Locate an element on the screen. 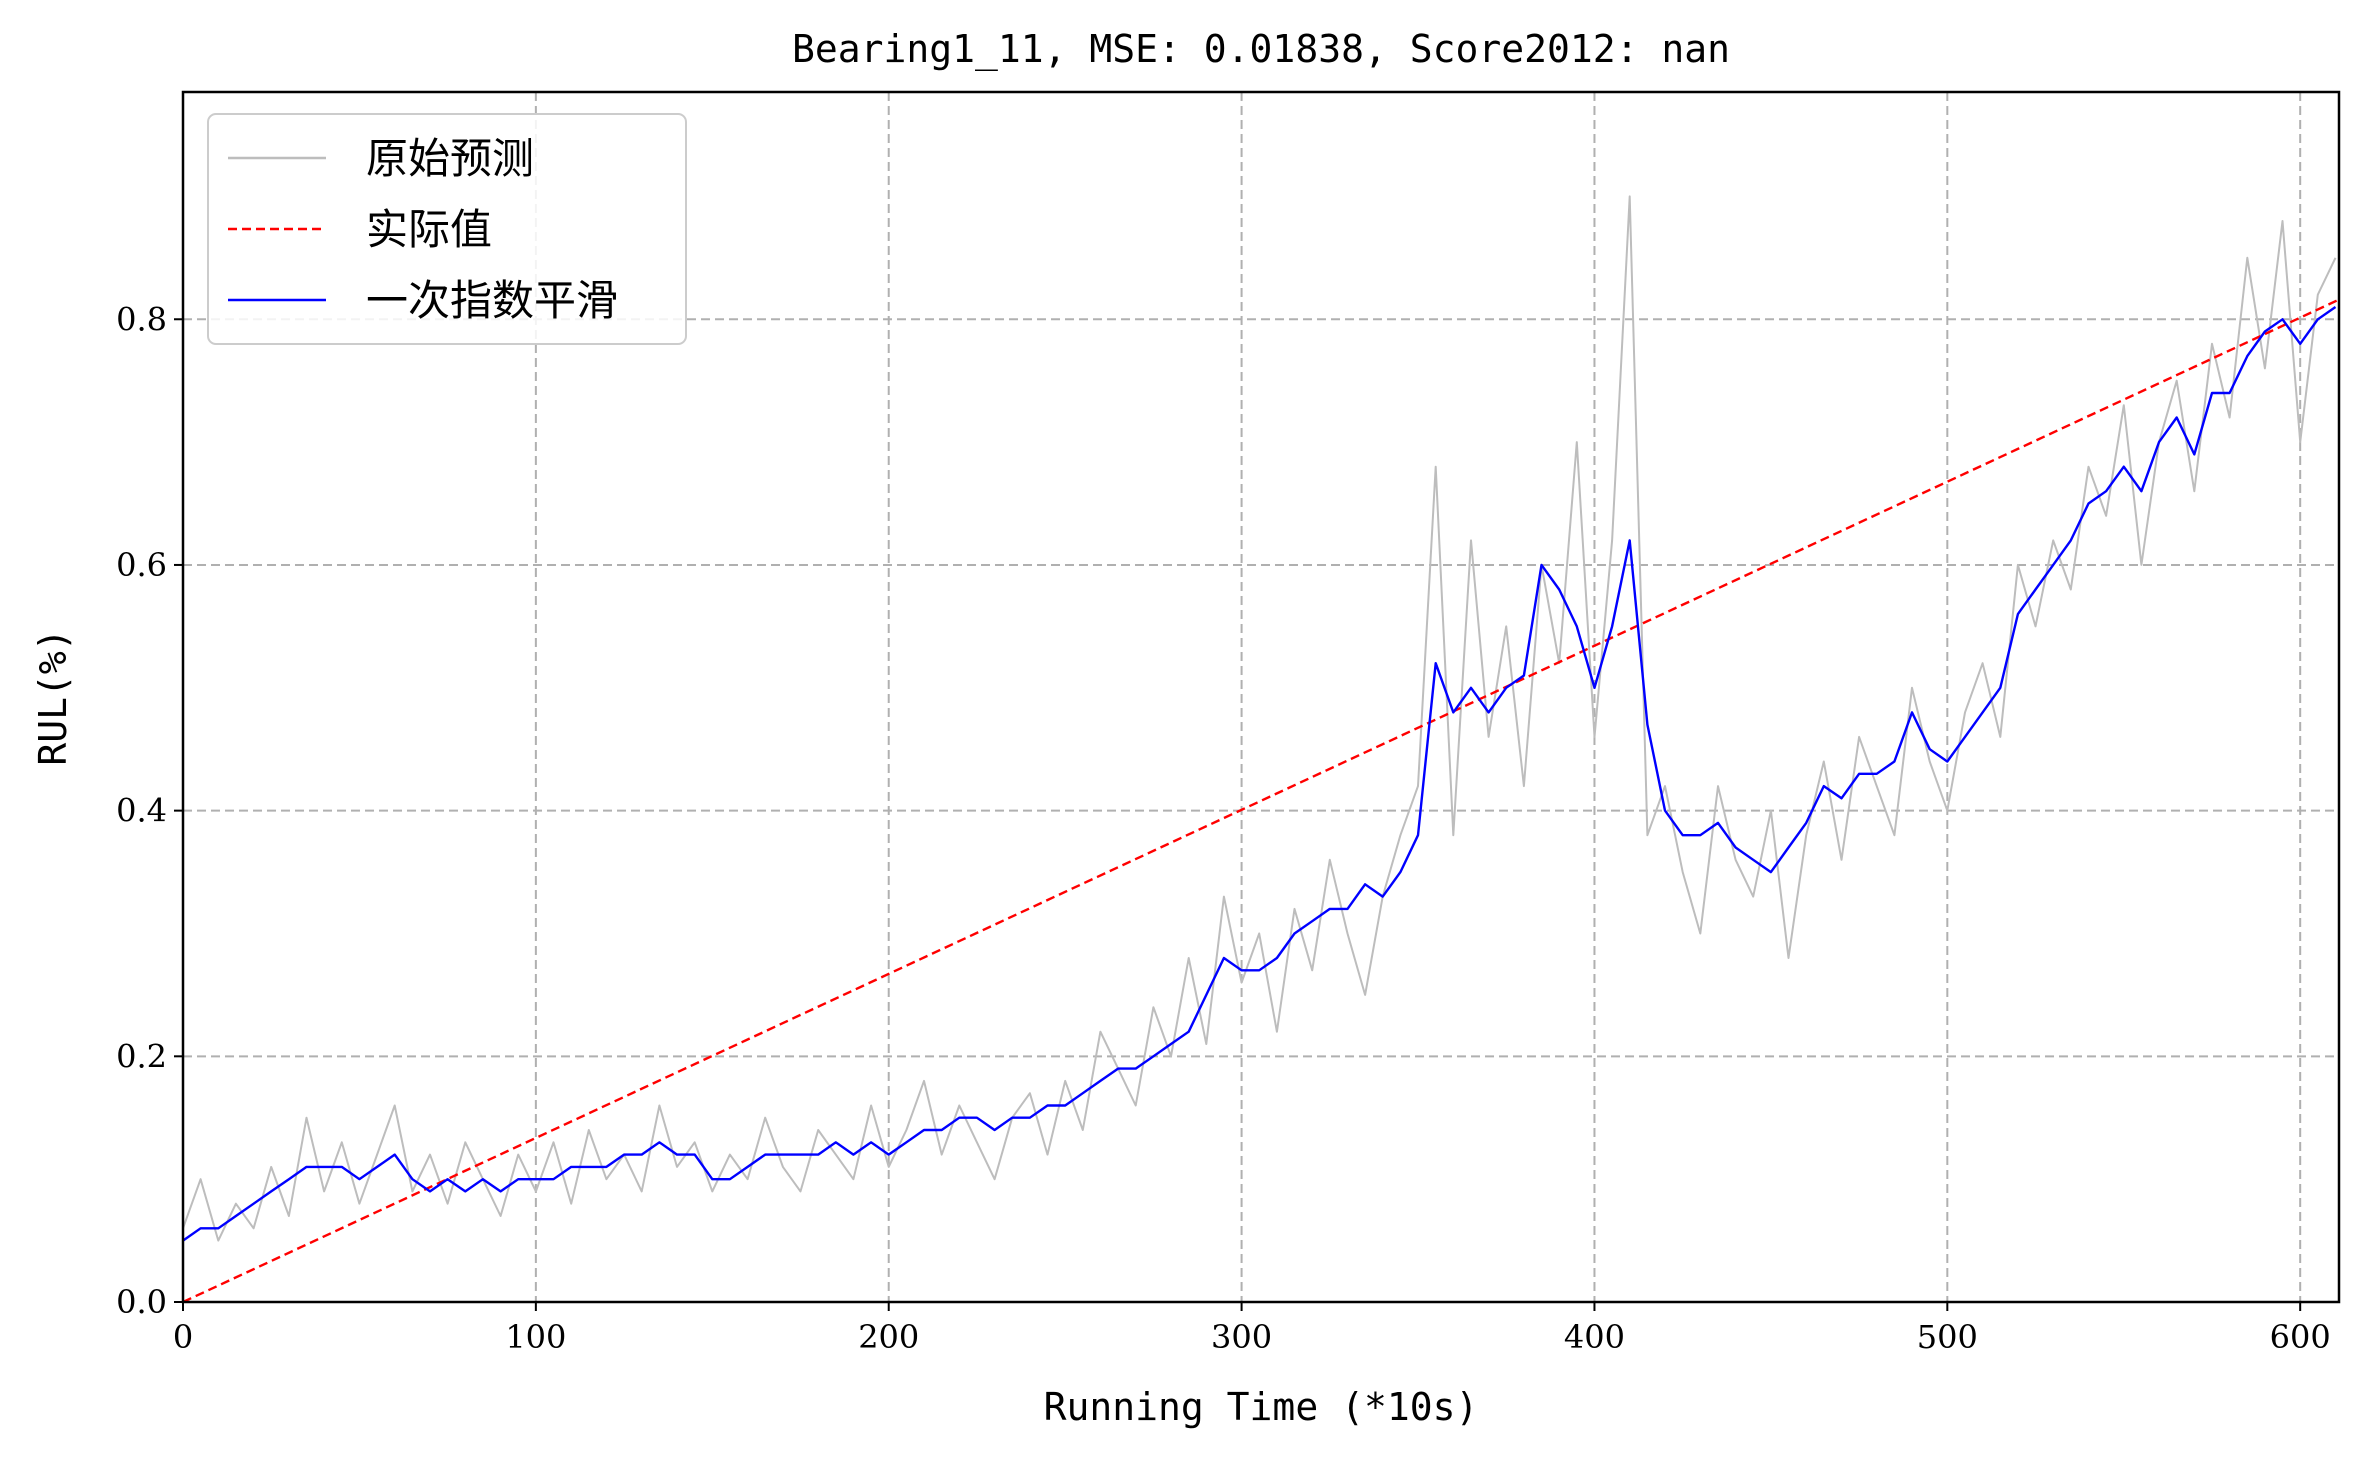  y-axis-label: RUL(%) is located at coordinates (53, 696).